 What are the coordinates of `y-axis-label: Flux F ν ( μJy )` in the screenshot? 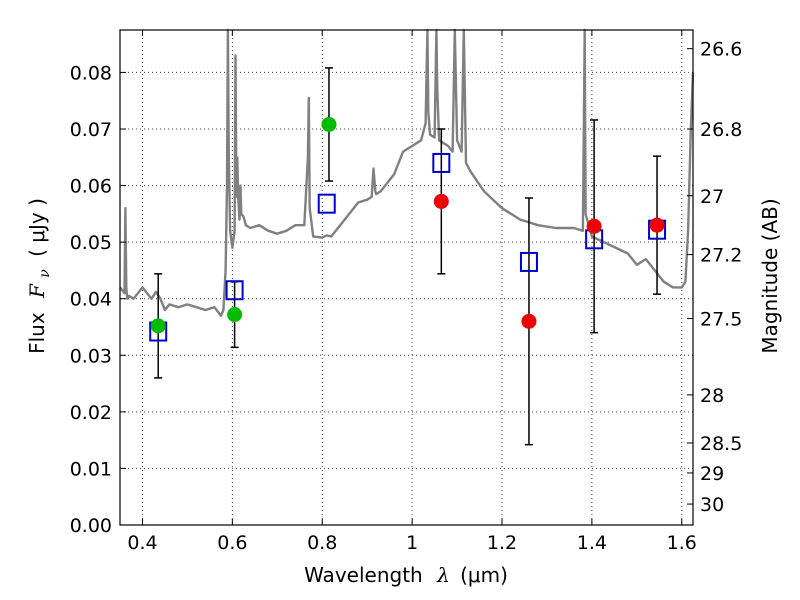 It's located at (39, 276).